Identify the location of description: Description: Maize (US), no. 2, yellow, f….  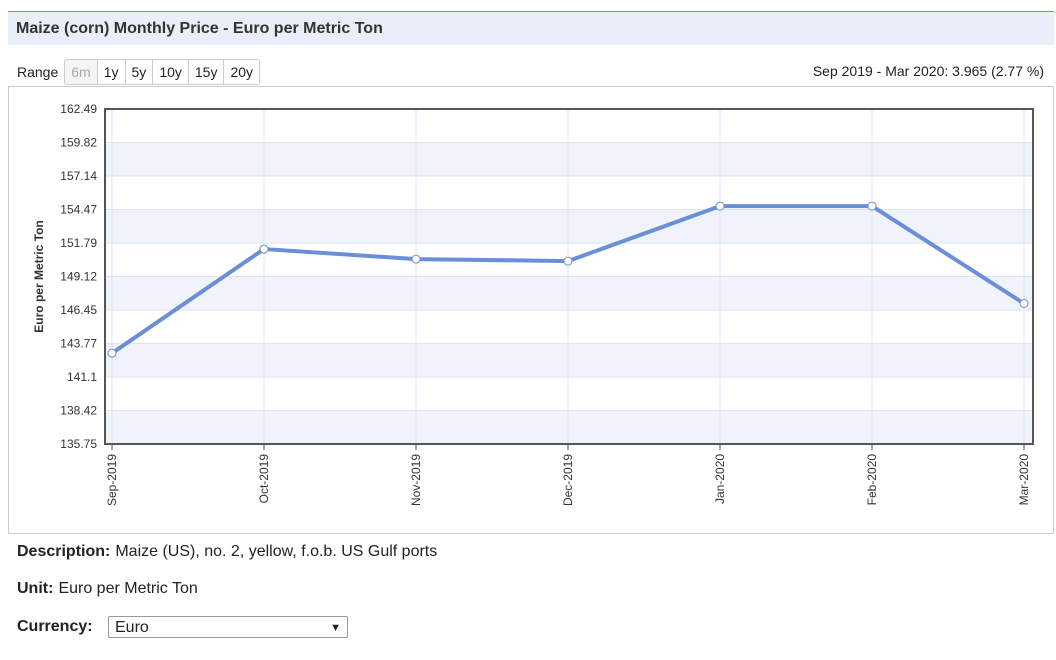
(227, 552).